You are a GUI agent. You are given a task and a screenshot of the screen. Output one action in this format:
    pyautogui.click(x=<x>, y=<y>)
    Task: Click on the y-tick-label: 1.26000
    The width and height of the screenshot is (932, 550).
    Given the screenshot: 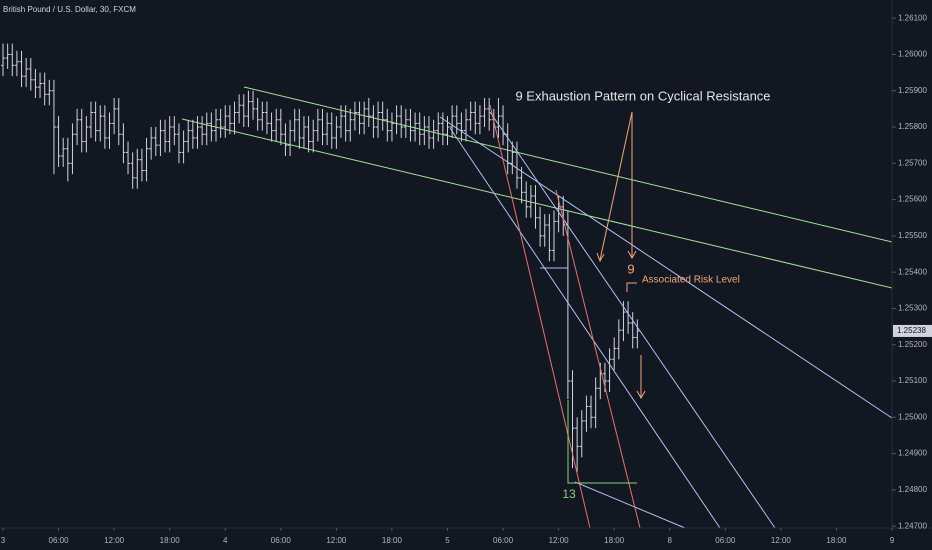 What is the action you would take?
    pyautogui.click(x=912, y=54)
    